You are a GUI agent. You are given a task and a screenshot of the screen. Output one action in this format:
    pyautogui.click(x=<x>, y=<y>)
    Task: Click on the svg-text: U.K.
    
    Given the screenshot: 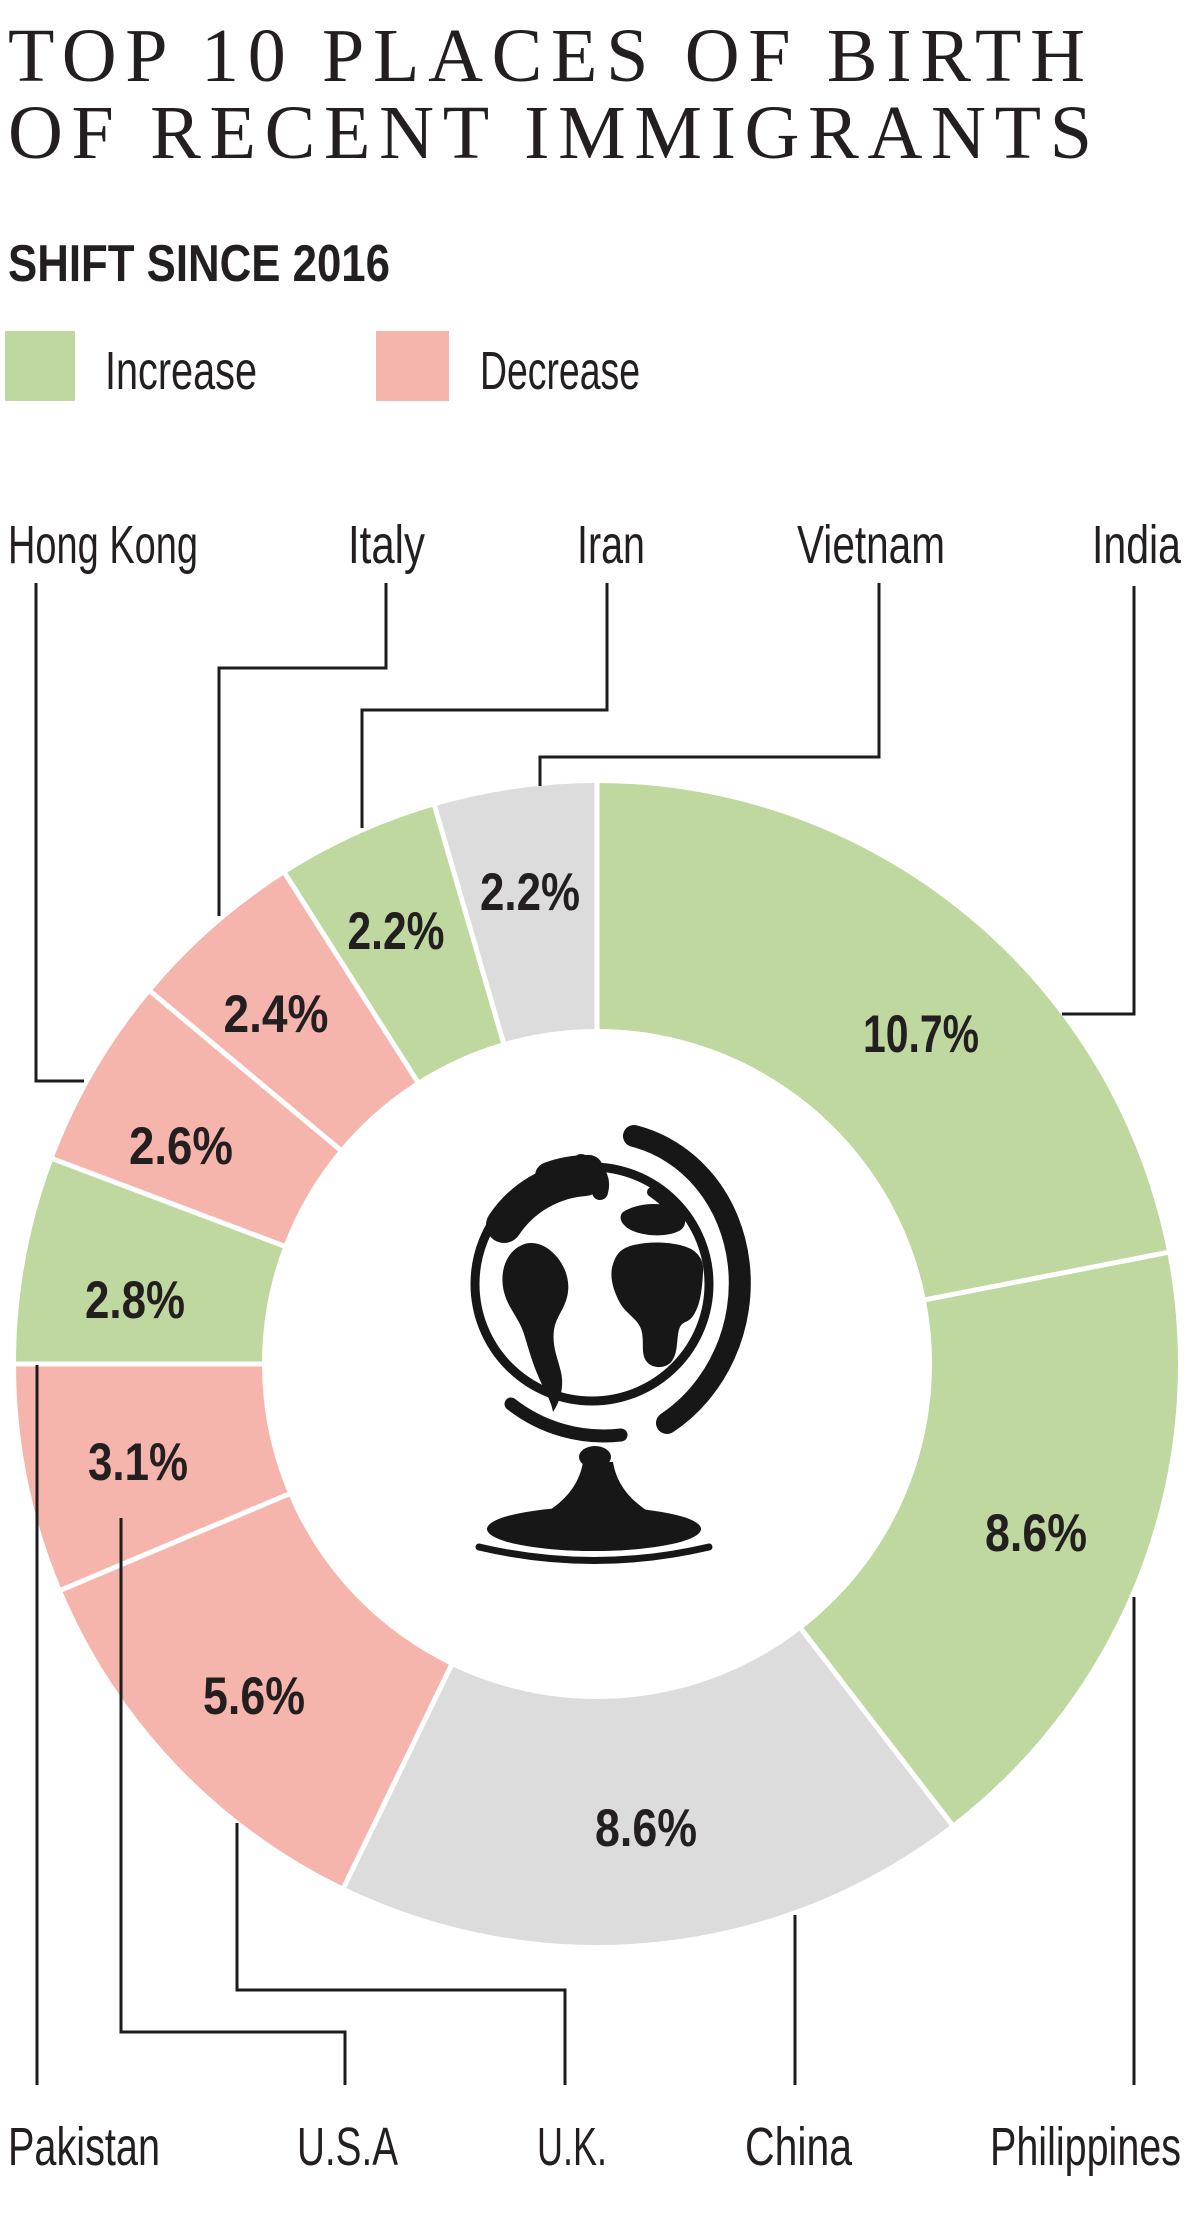 What is the action you would take?
    pyautogui.click(x=572, y=2147)
    